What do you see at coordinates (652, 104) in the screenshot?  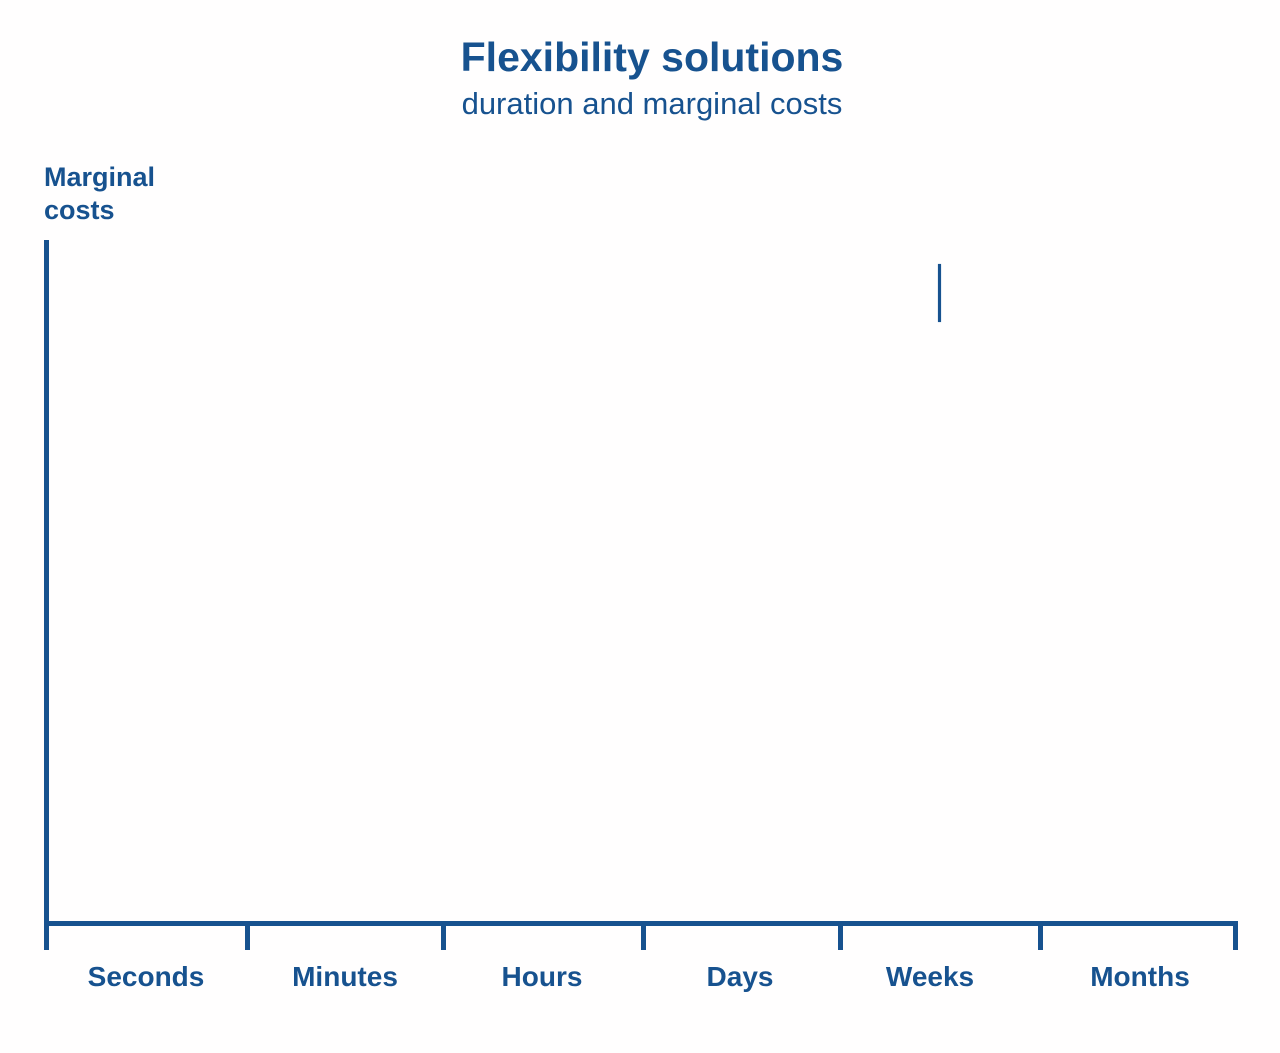 I see `chart-subtitle: duration and marginal costs` at bounding box center [652, 104].